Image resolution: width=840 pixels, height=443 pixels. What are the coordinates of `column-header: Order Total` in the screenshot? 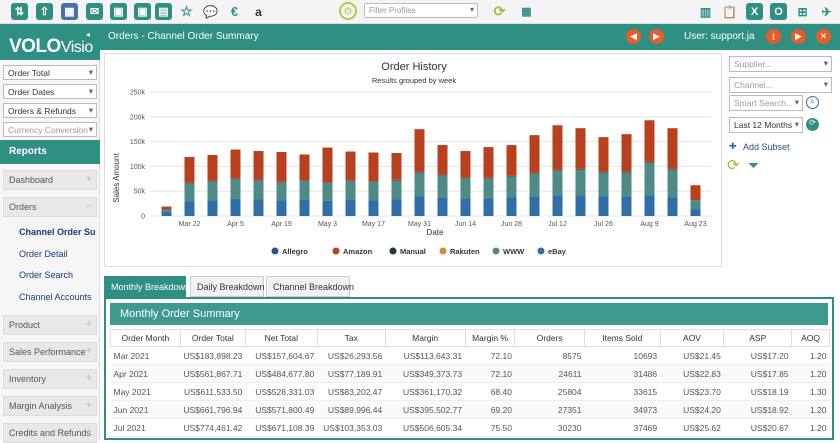 It's located at (212, 338).